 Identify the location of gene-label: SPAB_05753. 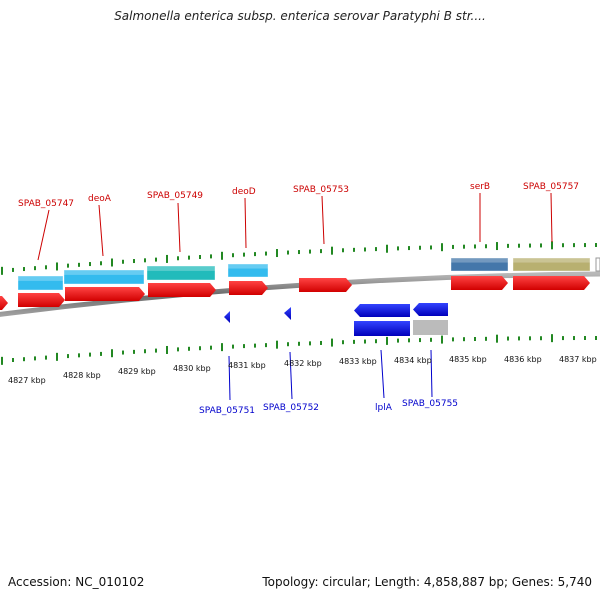
(321, 190).